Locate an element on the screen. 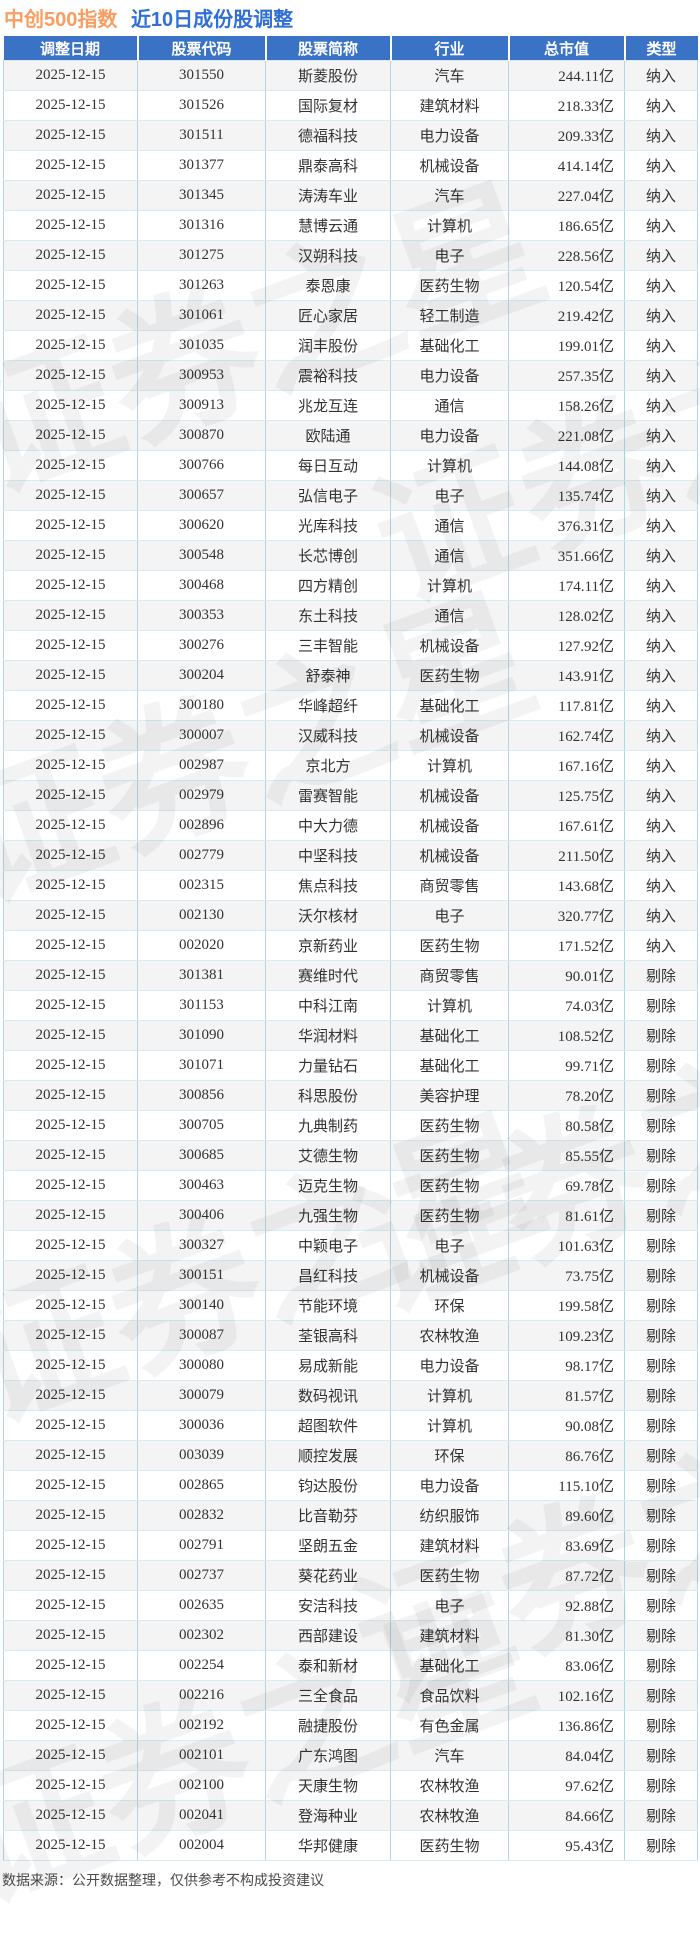 The image size is (700, 1943). cell-code: 002791 is located at coordinates (201, 1545).